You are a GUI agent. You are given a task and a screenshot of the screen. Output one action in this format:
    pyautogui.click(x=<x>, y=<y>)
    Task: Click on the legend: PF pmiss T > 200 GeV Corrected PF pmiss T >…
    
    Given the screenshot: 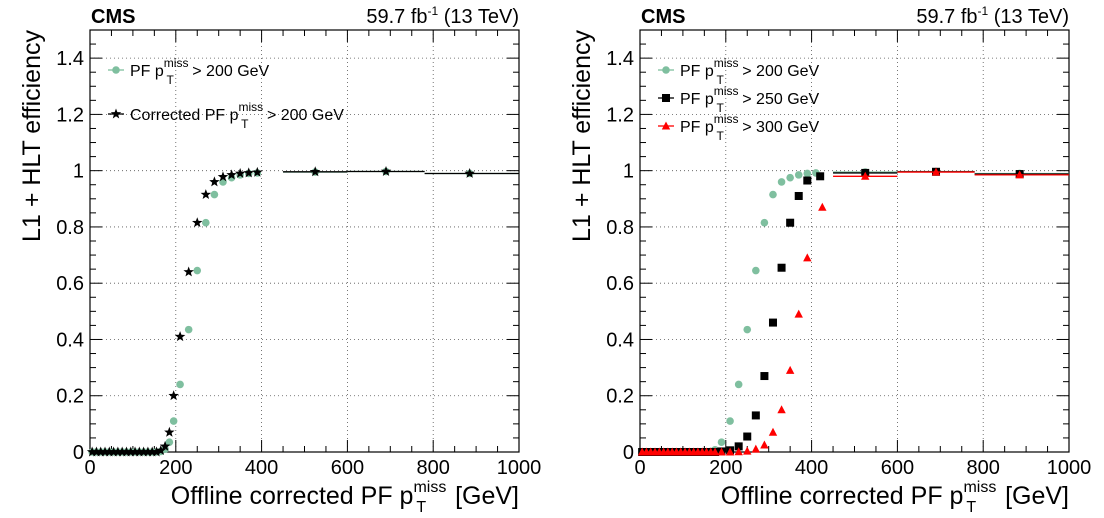 What is the action you would take?
    pyautogui.click(x=226, y=93)
    